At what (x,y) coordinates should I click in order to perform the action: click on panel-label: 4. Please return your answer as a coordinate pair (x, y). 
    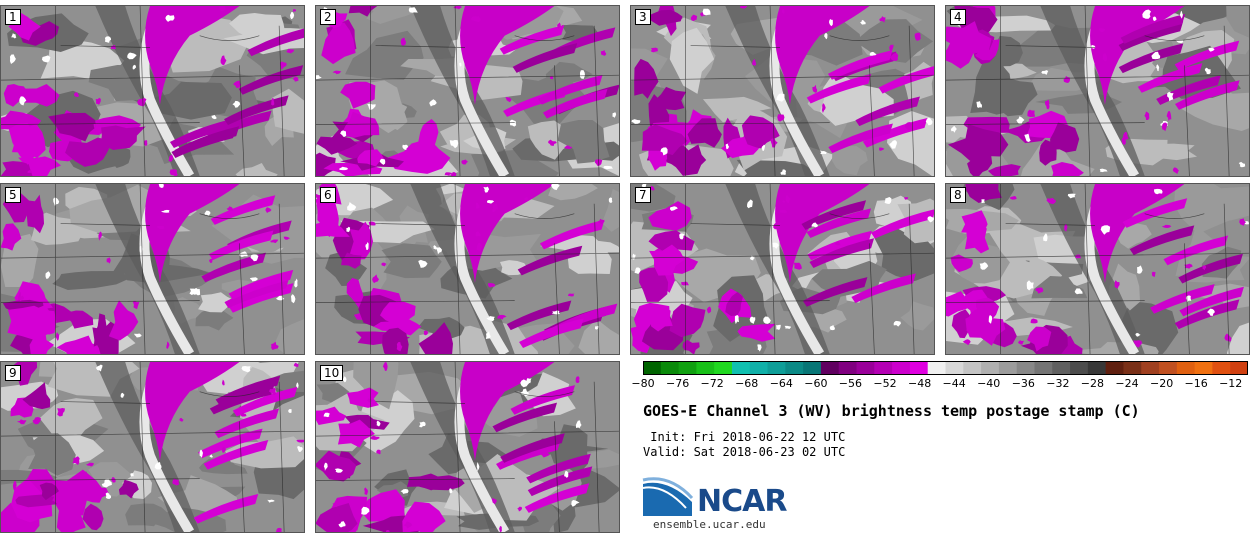
    Looking at the image, I should click on (958, 17).